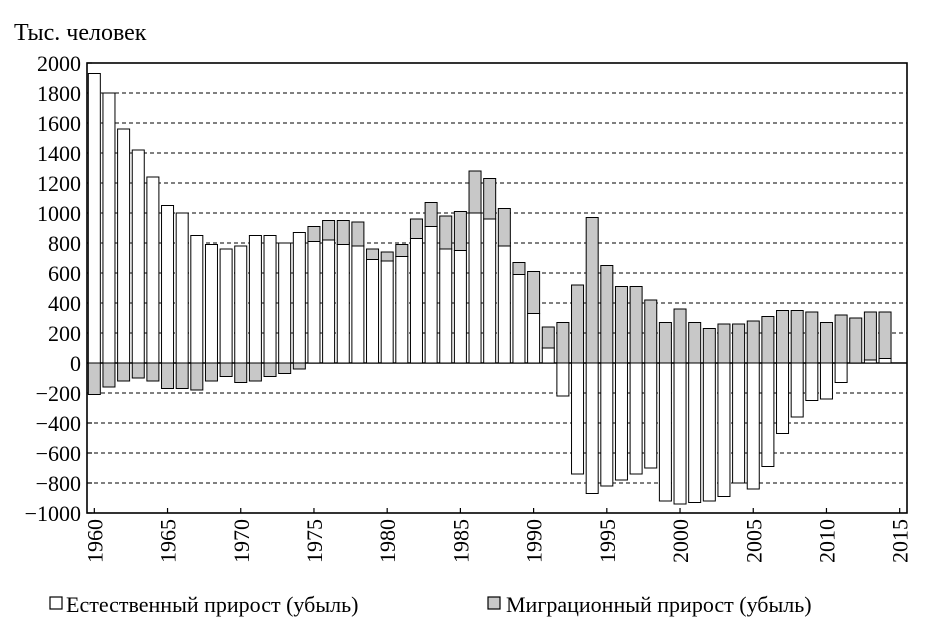  I want to click on bar-group-2014, so click(885, 337).